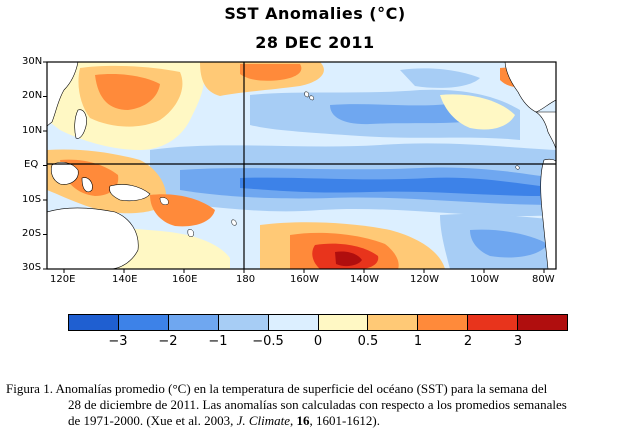 The width and height of the screenshot is (630, 438). I want to click on colorbar-tick-label: 3, so click(518, 341).